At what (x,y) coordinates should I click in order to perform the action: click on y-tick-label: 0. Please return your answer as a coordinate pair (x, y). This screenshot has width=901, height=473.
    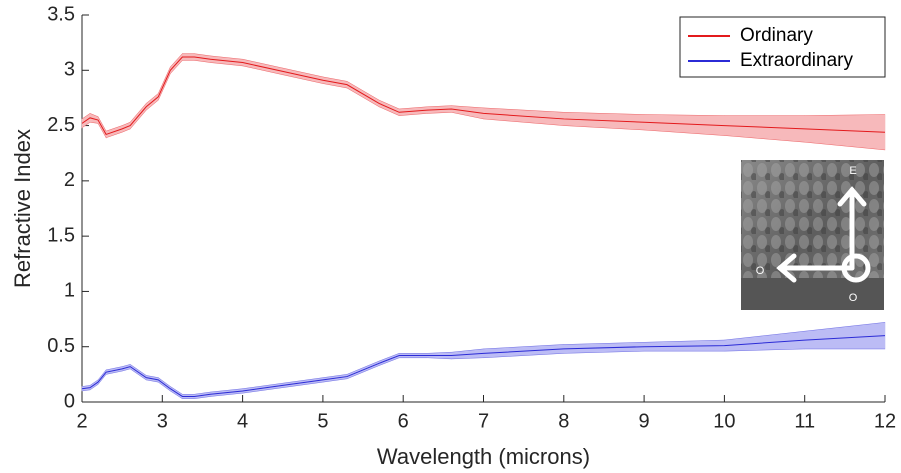
    Looking at the image, I should click on (69, 401).